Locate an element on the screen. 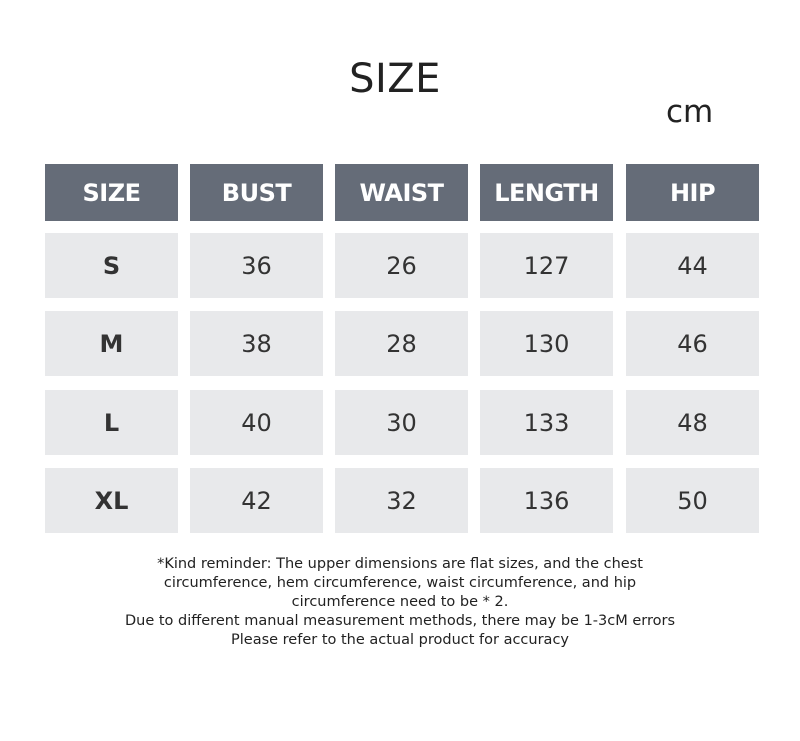 This screenshot has height=741, width=800. table-cell: 36 is located at coordinates (256, 265).